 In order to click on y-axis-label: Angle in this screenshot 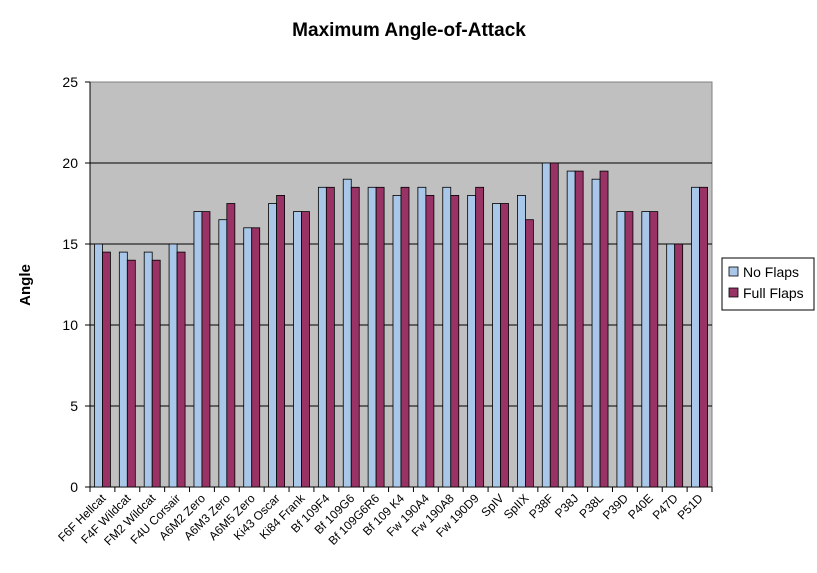, I will do `click(25, 285)`.